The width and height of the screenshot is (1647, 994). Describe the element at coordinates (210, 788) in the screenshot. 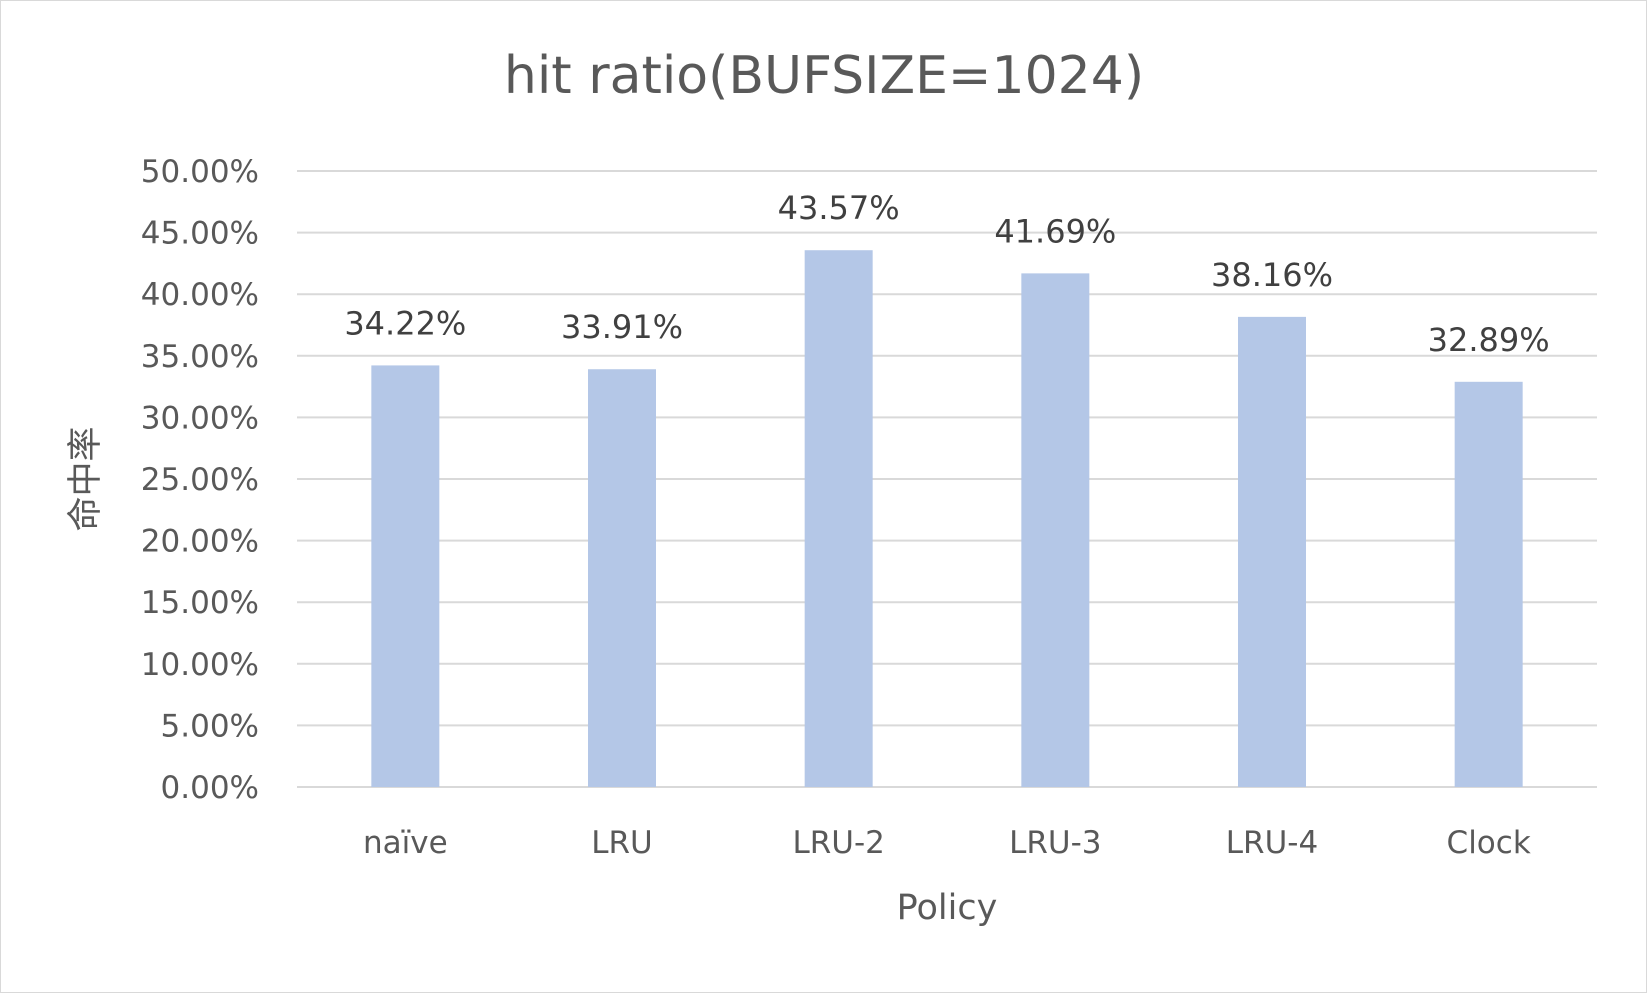

I see `y-tick-label: 0.00%` at that location.